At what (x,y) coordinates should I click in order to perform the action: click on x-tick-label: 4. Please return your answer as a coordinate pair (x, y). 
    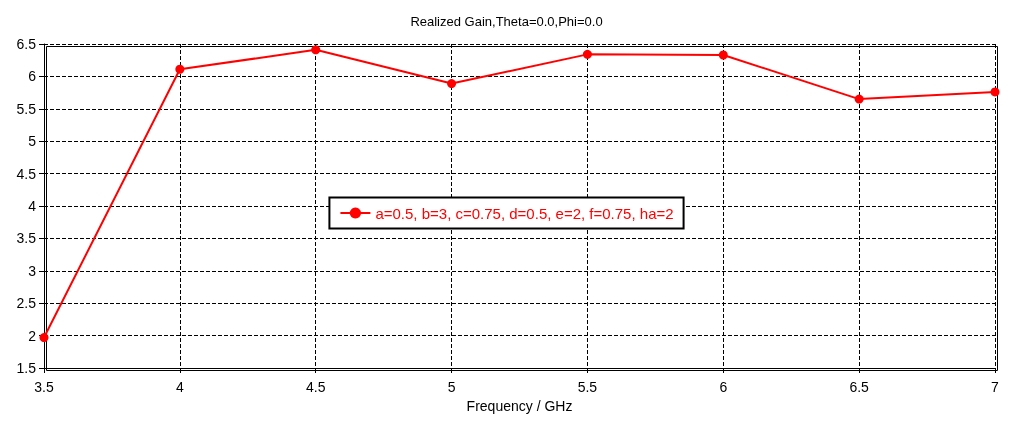
    Looking at the image, I should click on (179, 387).